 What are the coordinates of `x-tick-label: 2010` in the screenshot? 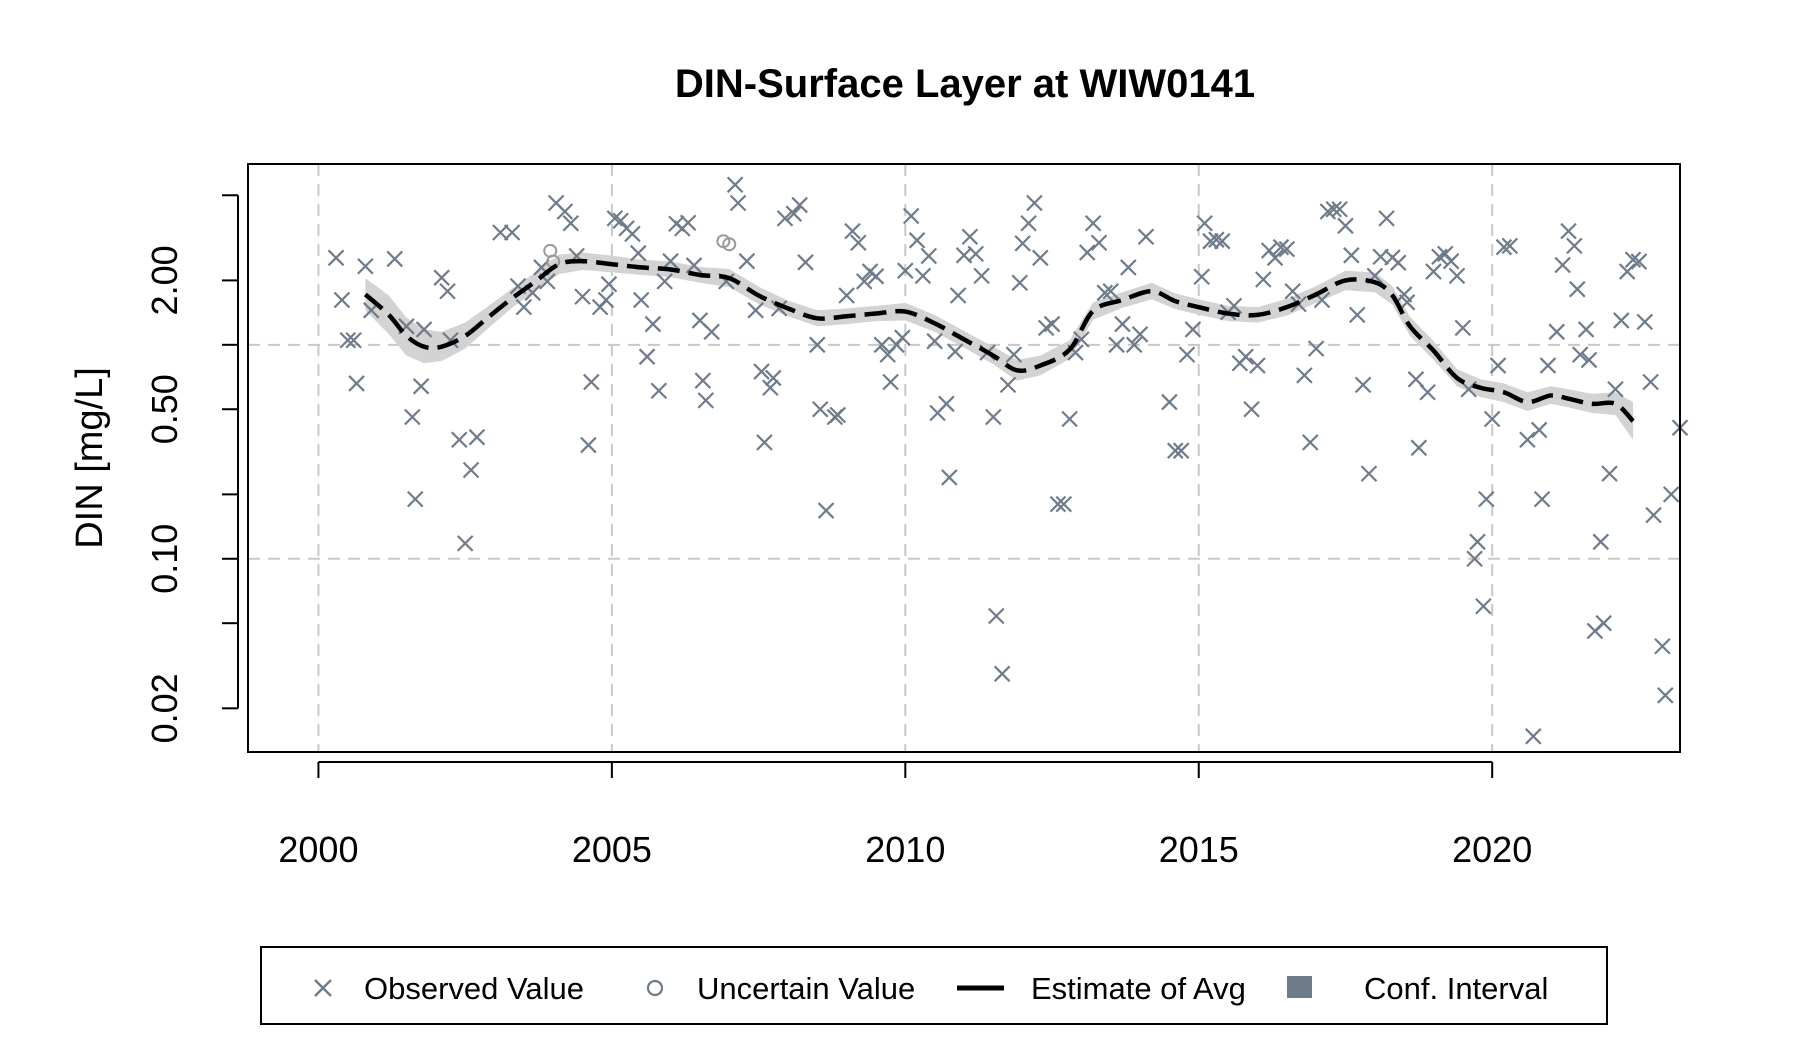 It's located at (905, 849).